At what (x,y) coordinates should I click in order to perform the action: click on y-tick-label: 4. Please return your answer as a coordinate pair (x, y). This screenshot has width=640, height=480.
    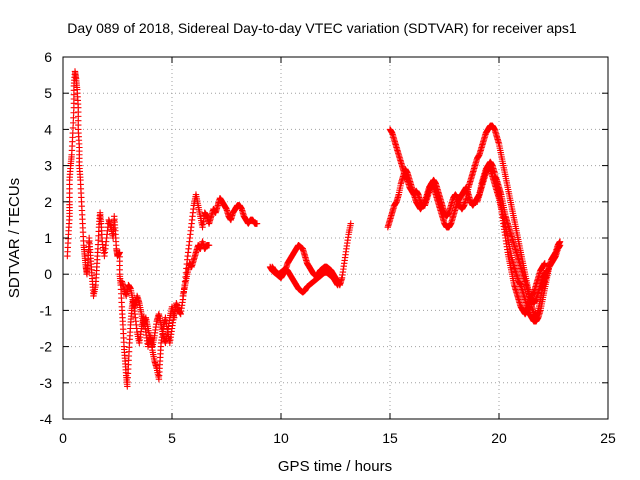
    Looking at the image, I should click on (48, 129).